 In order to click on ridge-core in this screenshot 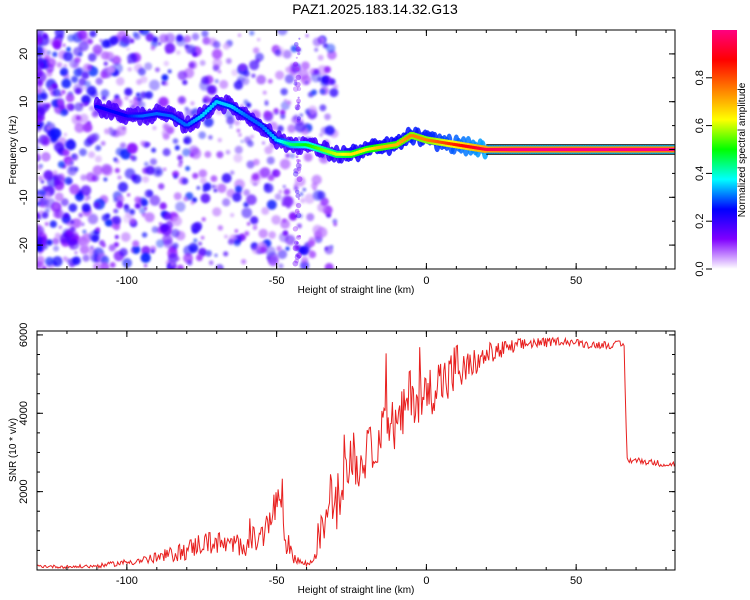, I will do `click(202, 115)`.